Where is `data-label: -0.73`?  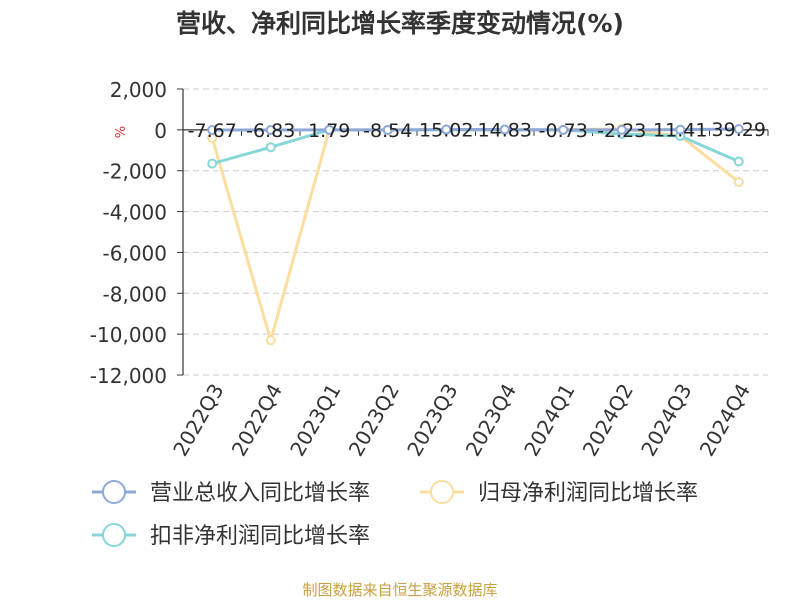
data-label: -0.73 is located at coordinates (563, 131).